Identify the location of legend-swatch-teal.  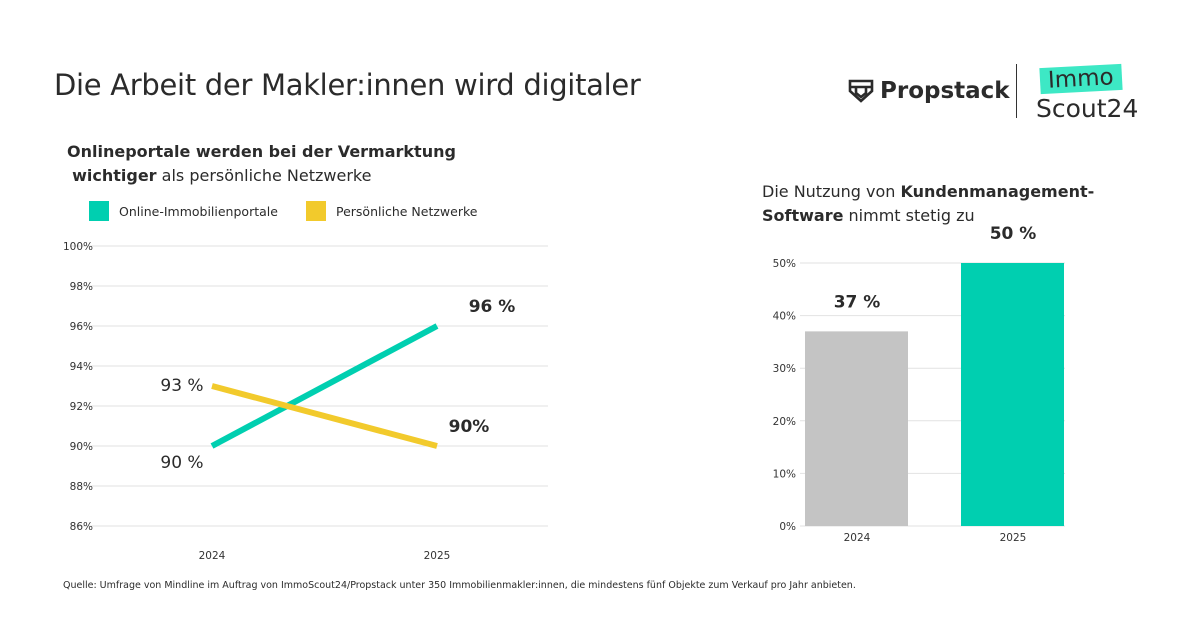
(99, 211).